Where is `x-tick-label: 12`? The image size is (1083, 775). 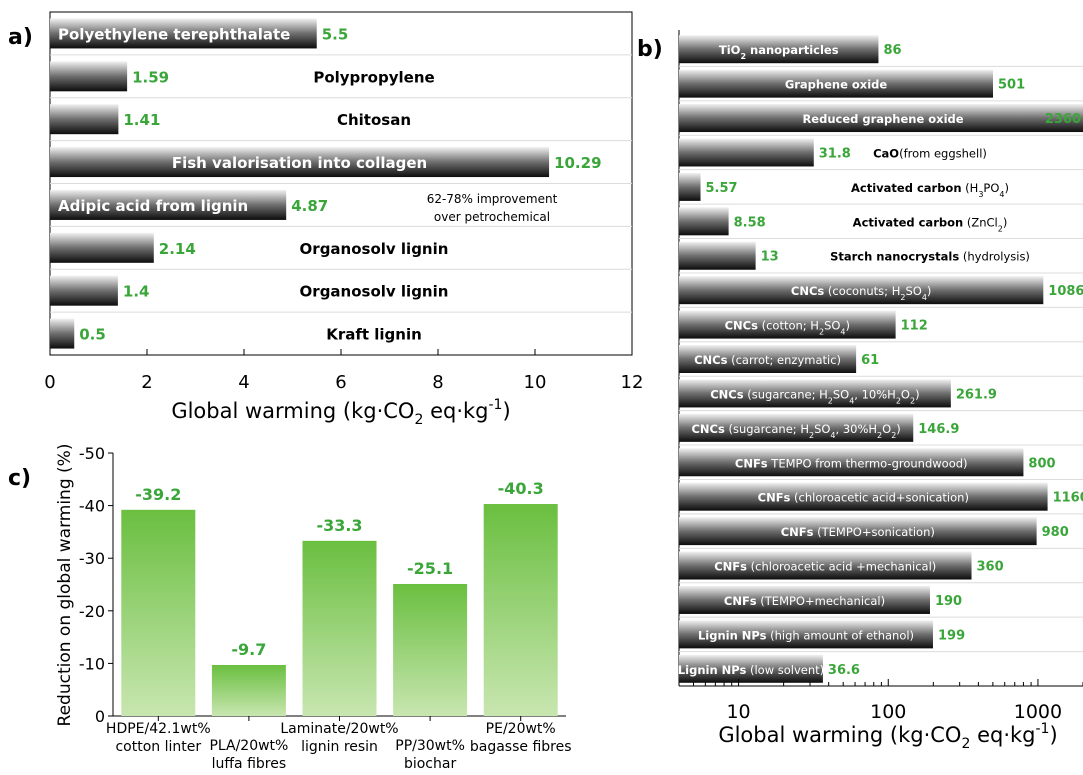
x-tick-label: 12 is located at coordinates (632, 382).